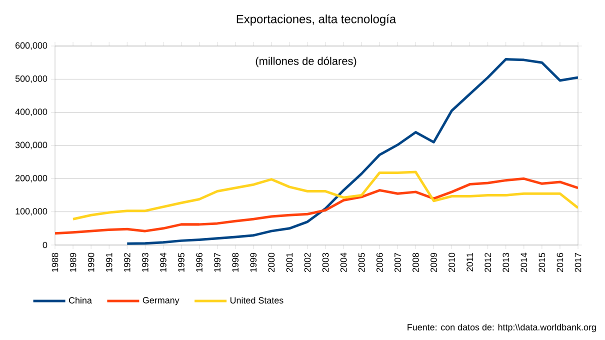 The width and height of the screenshot is (605, 340). Describe the element at coordinates (306, 62) in the screenshot. I see `text: (millones de dólares)` at that location.